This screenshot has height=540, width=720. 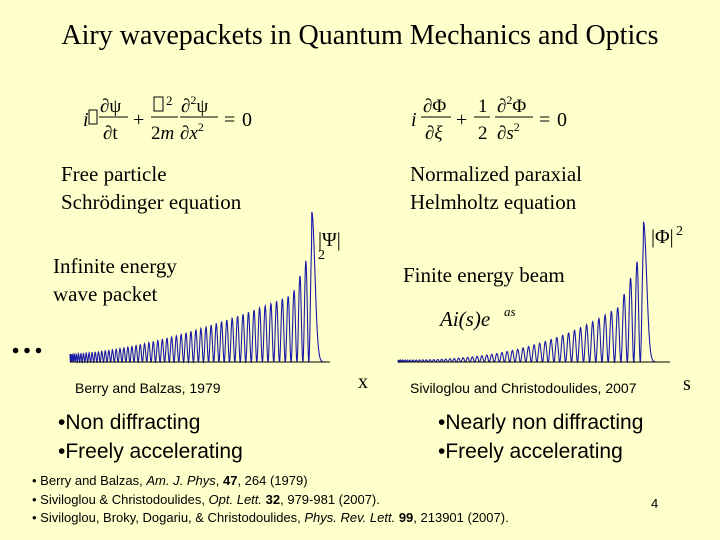 I want to click on svg-text: ∂2Φ, so click(x=511, y=105).